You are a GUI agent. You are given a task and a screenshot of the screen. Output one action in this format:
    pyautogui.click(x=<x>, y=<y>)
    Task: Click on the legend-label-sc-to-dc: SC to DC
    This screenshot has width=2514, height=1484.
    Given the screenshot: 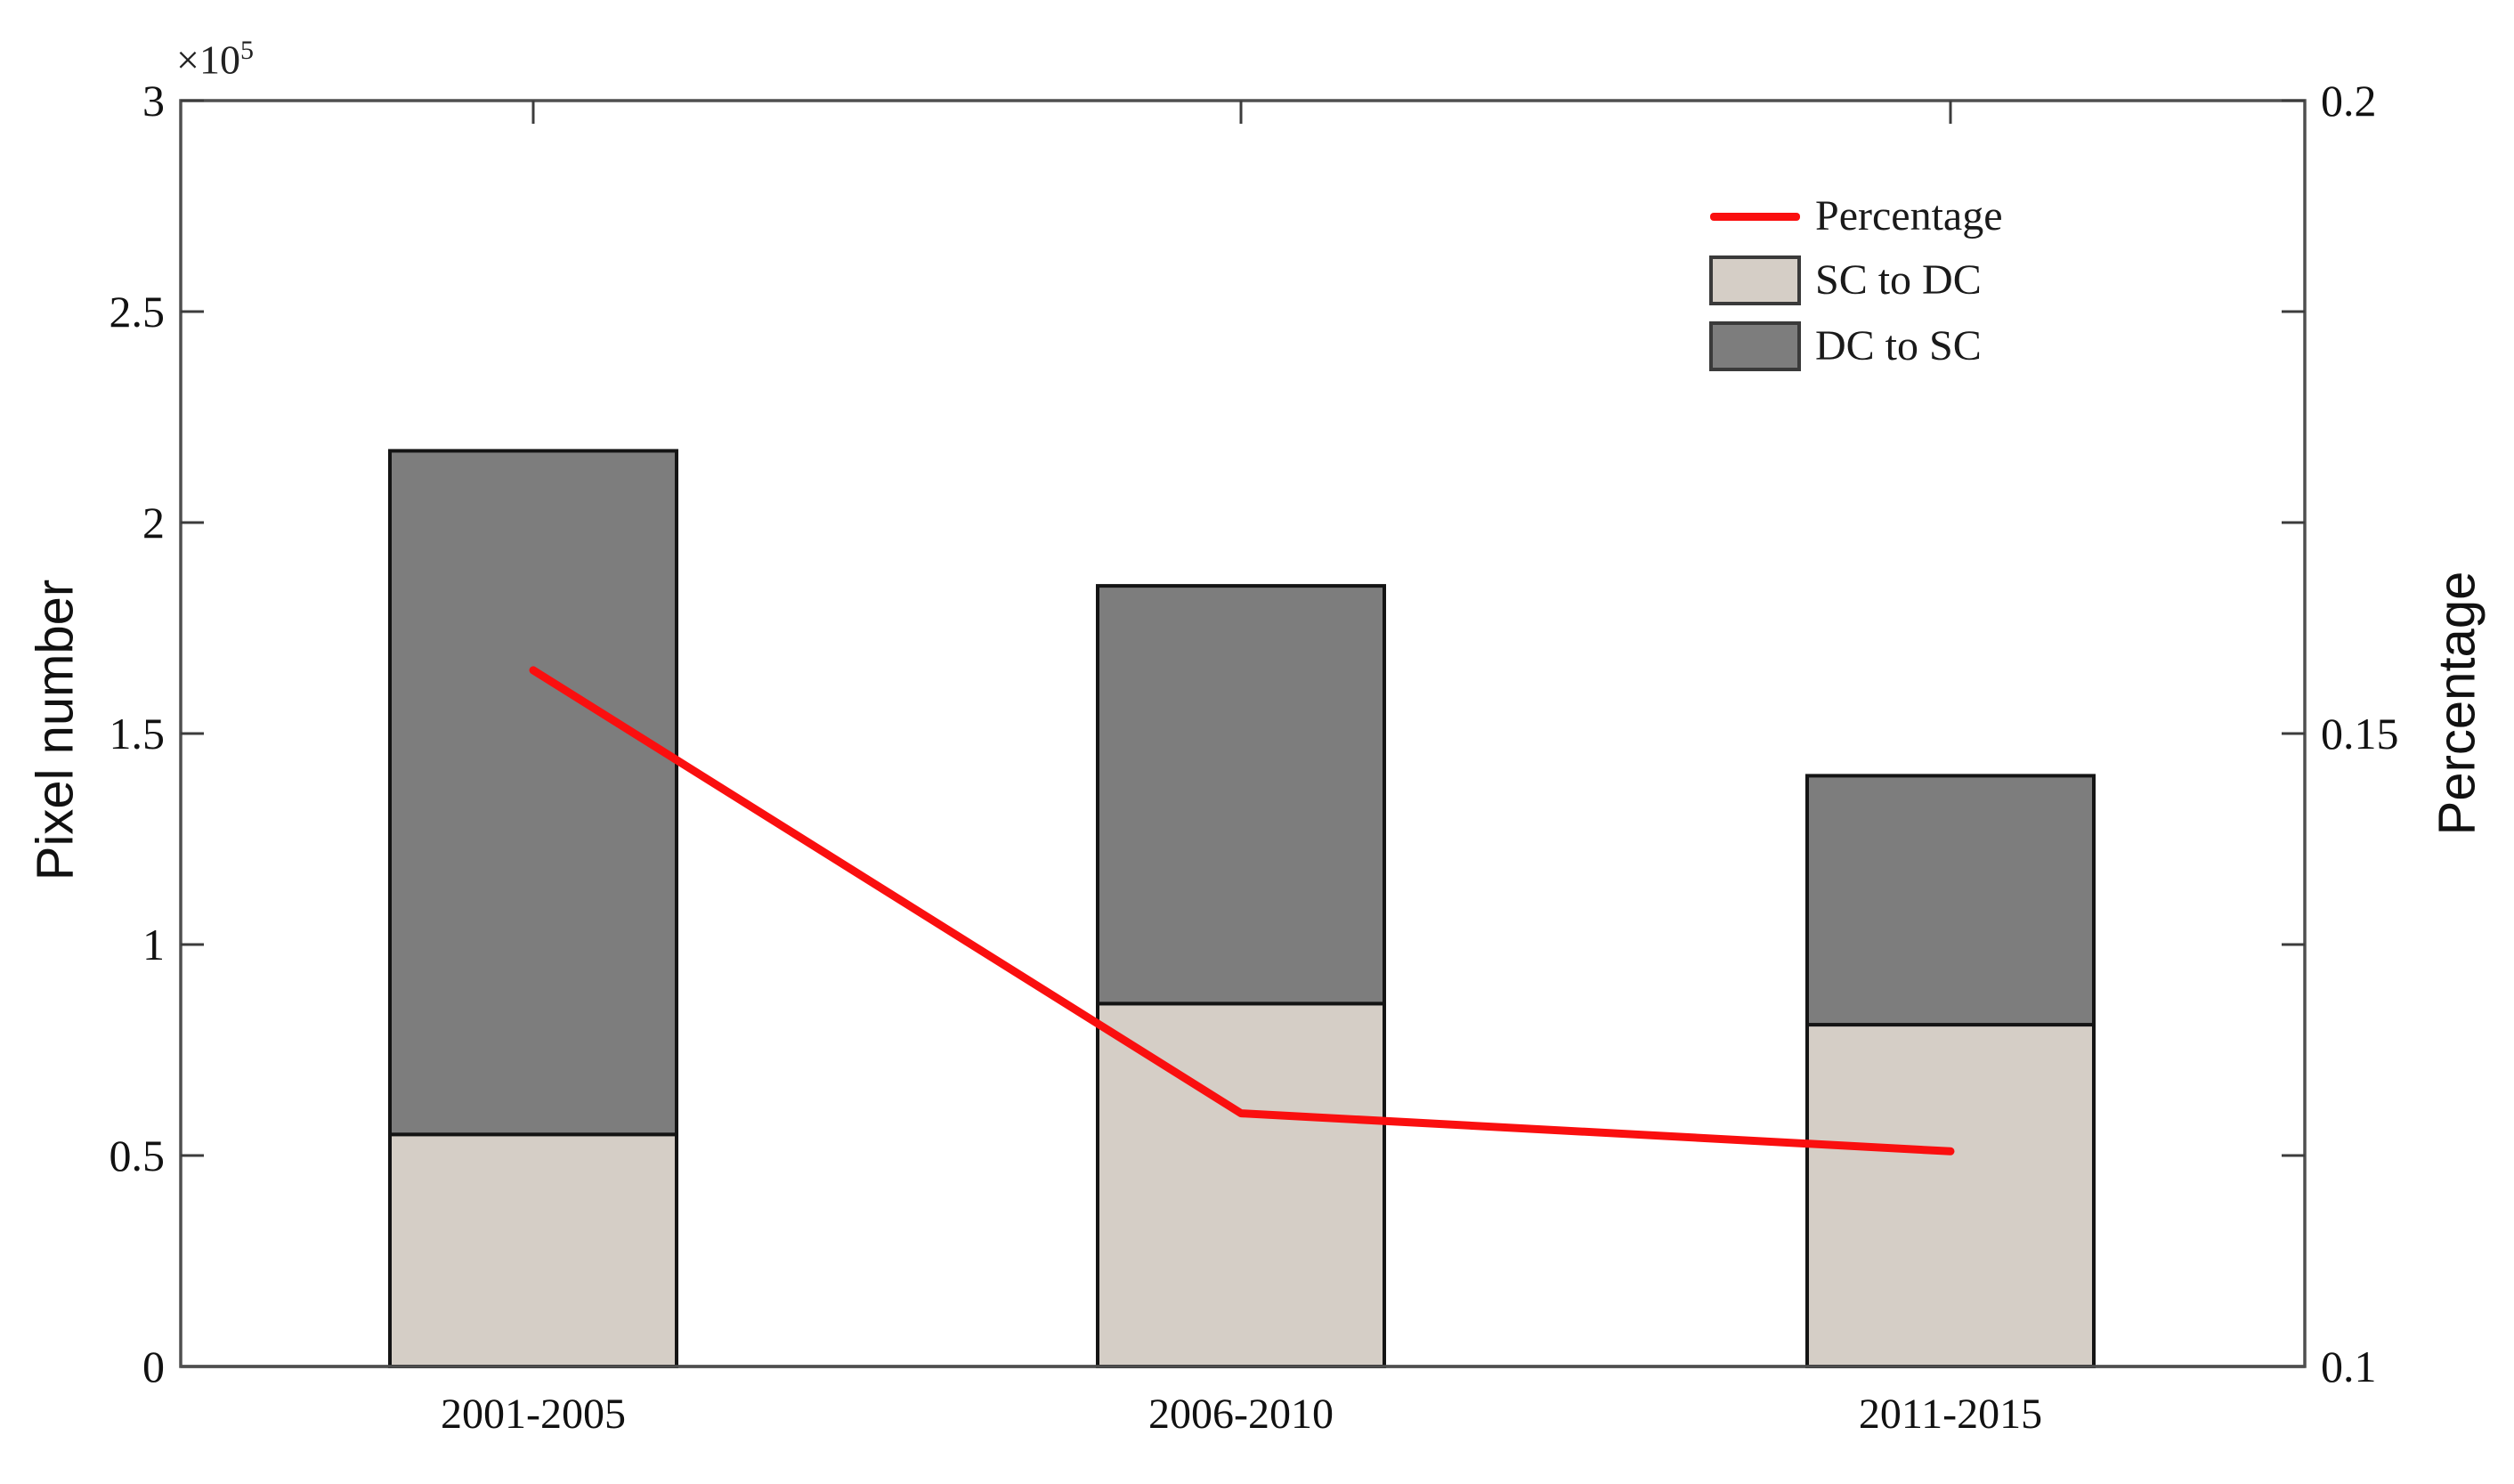 What is the action you would take?
    pyautogui.click(x=1898, y=280)
    